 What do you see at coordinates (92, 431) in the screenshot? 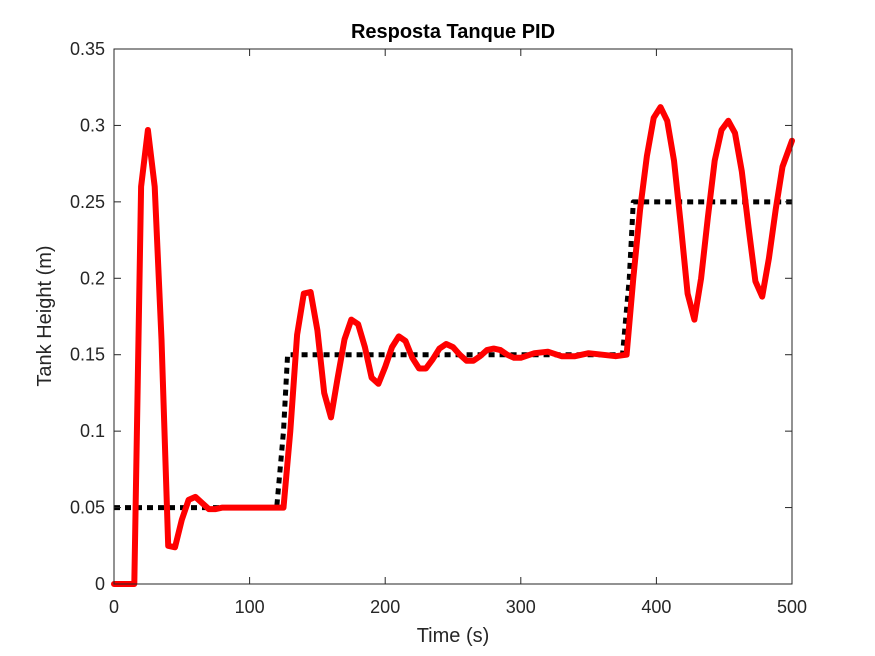
I see `y-tick-label: 0.1` at bounding box center [92, 431].